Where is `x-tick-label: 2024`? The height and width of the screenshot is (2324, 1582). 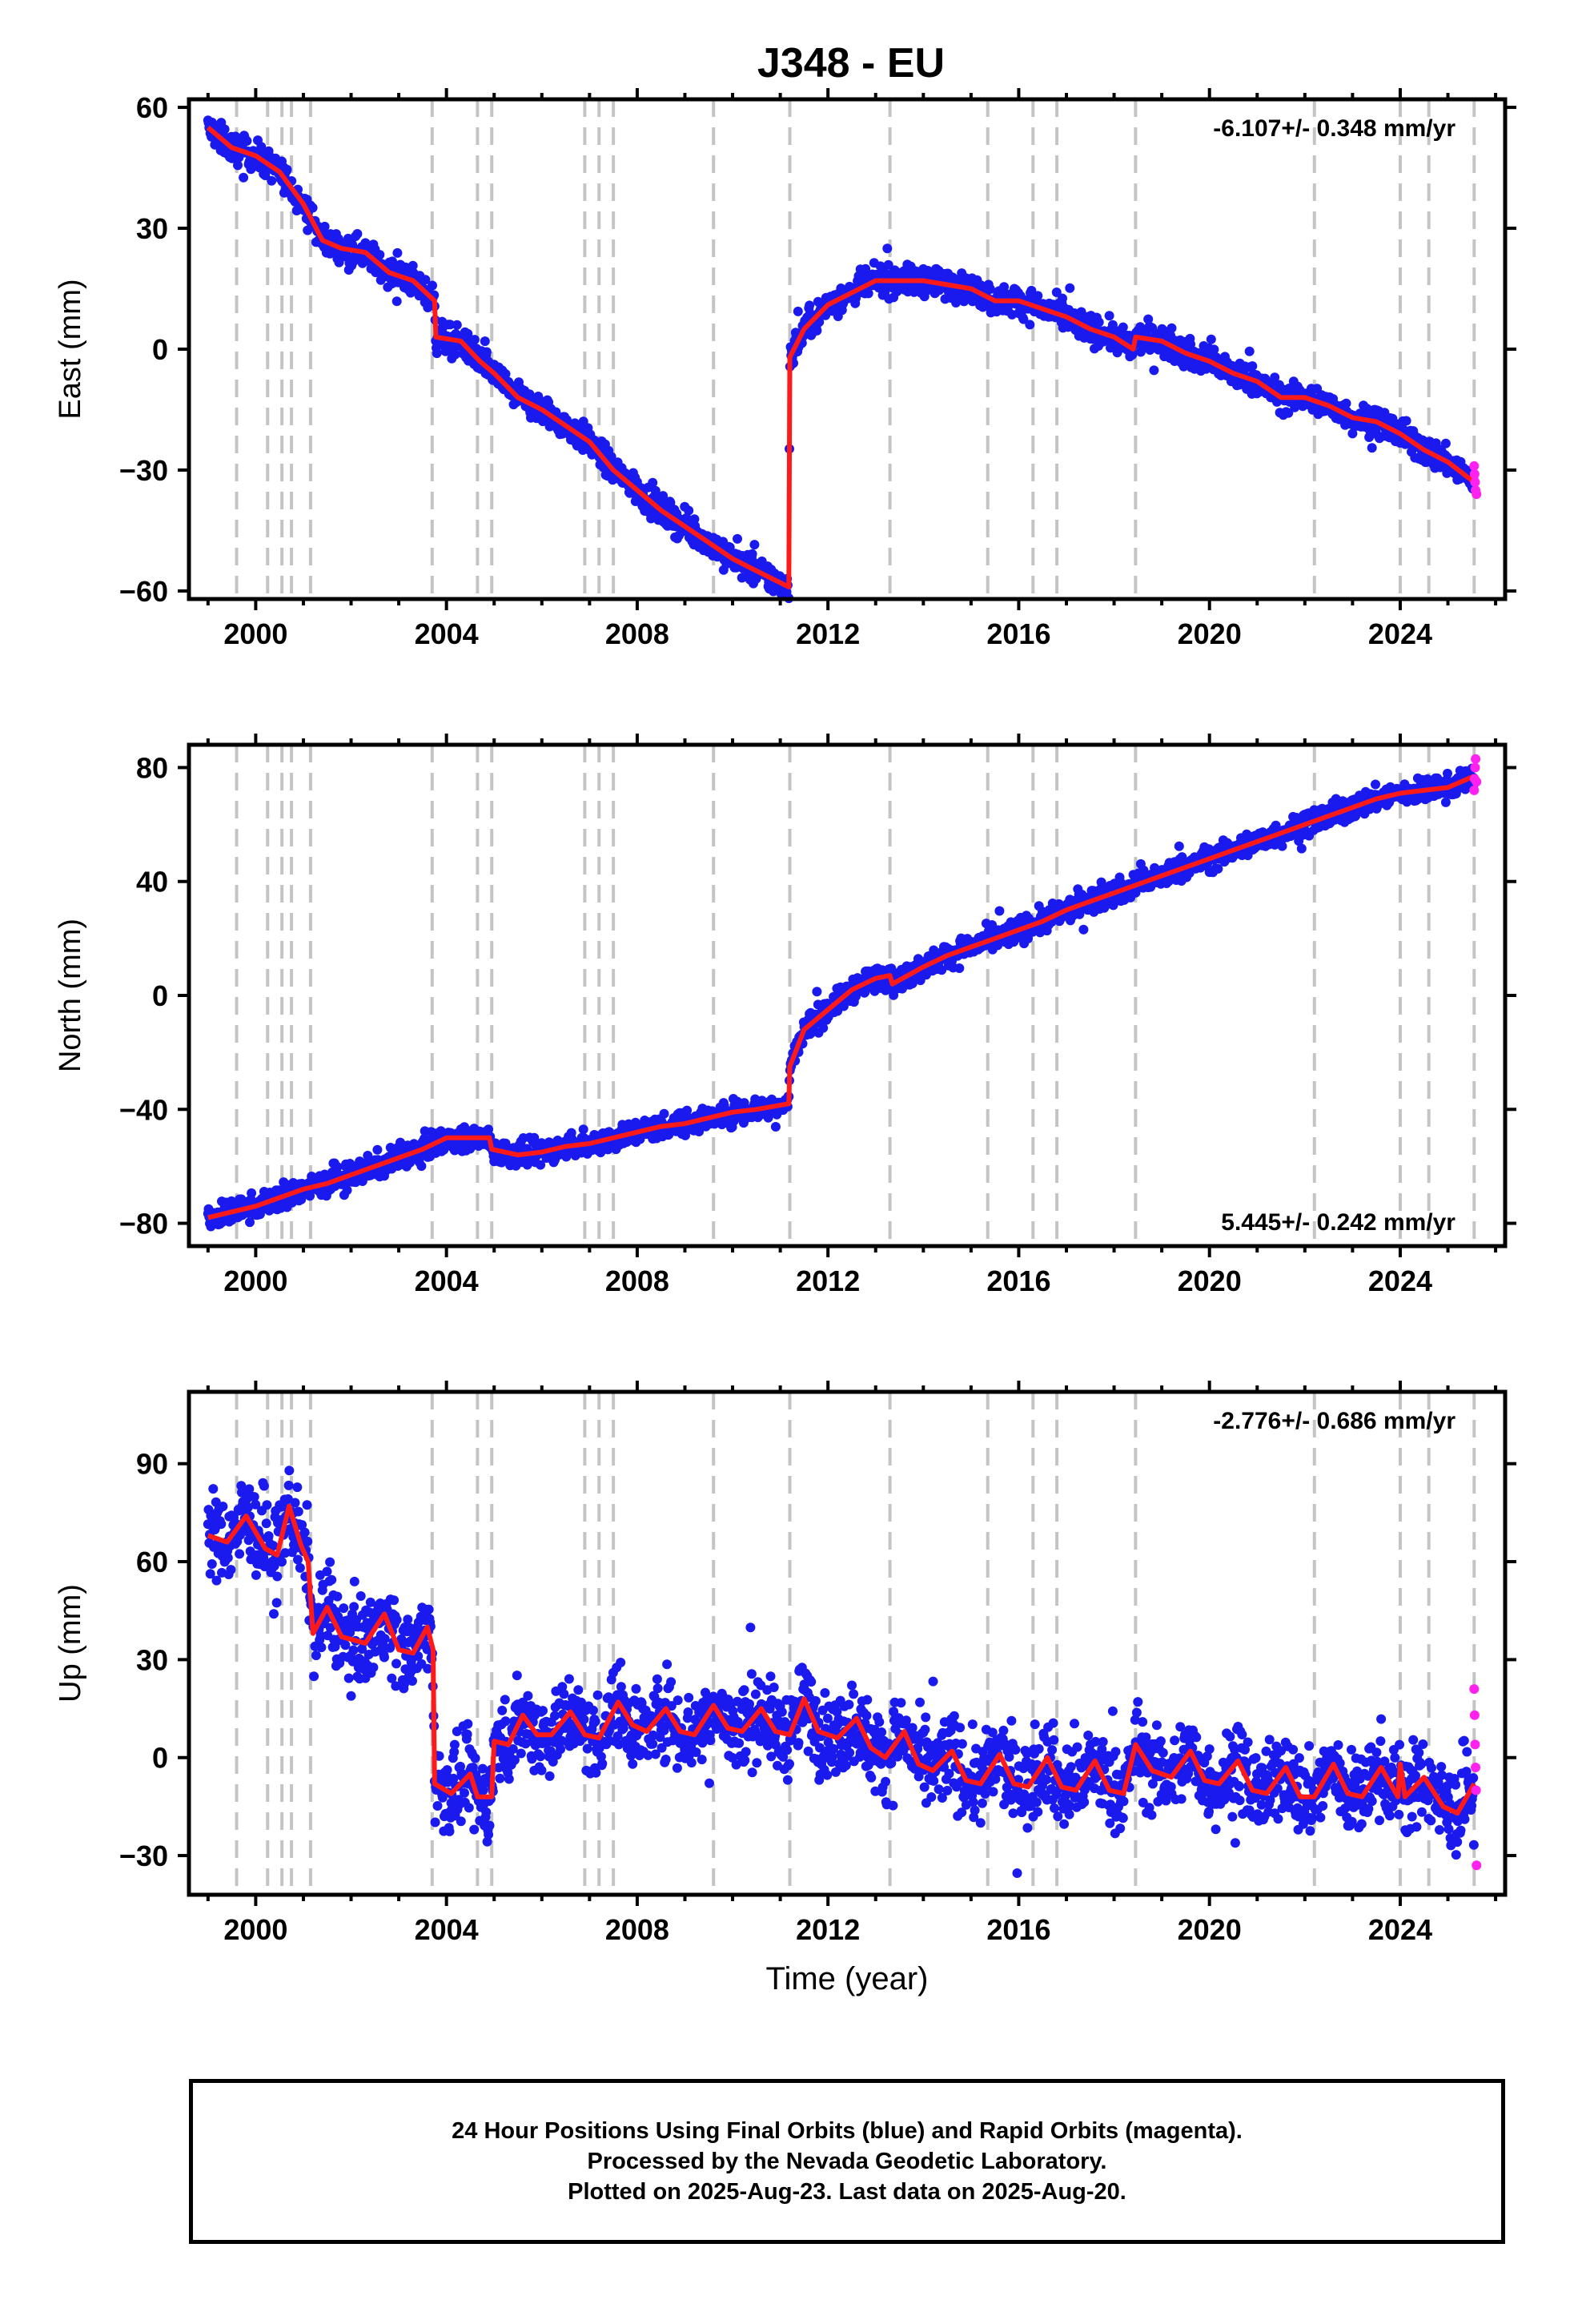 x-tick-label: 2024 is located at coordinates (1400, 1281).